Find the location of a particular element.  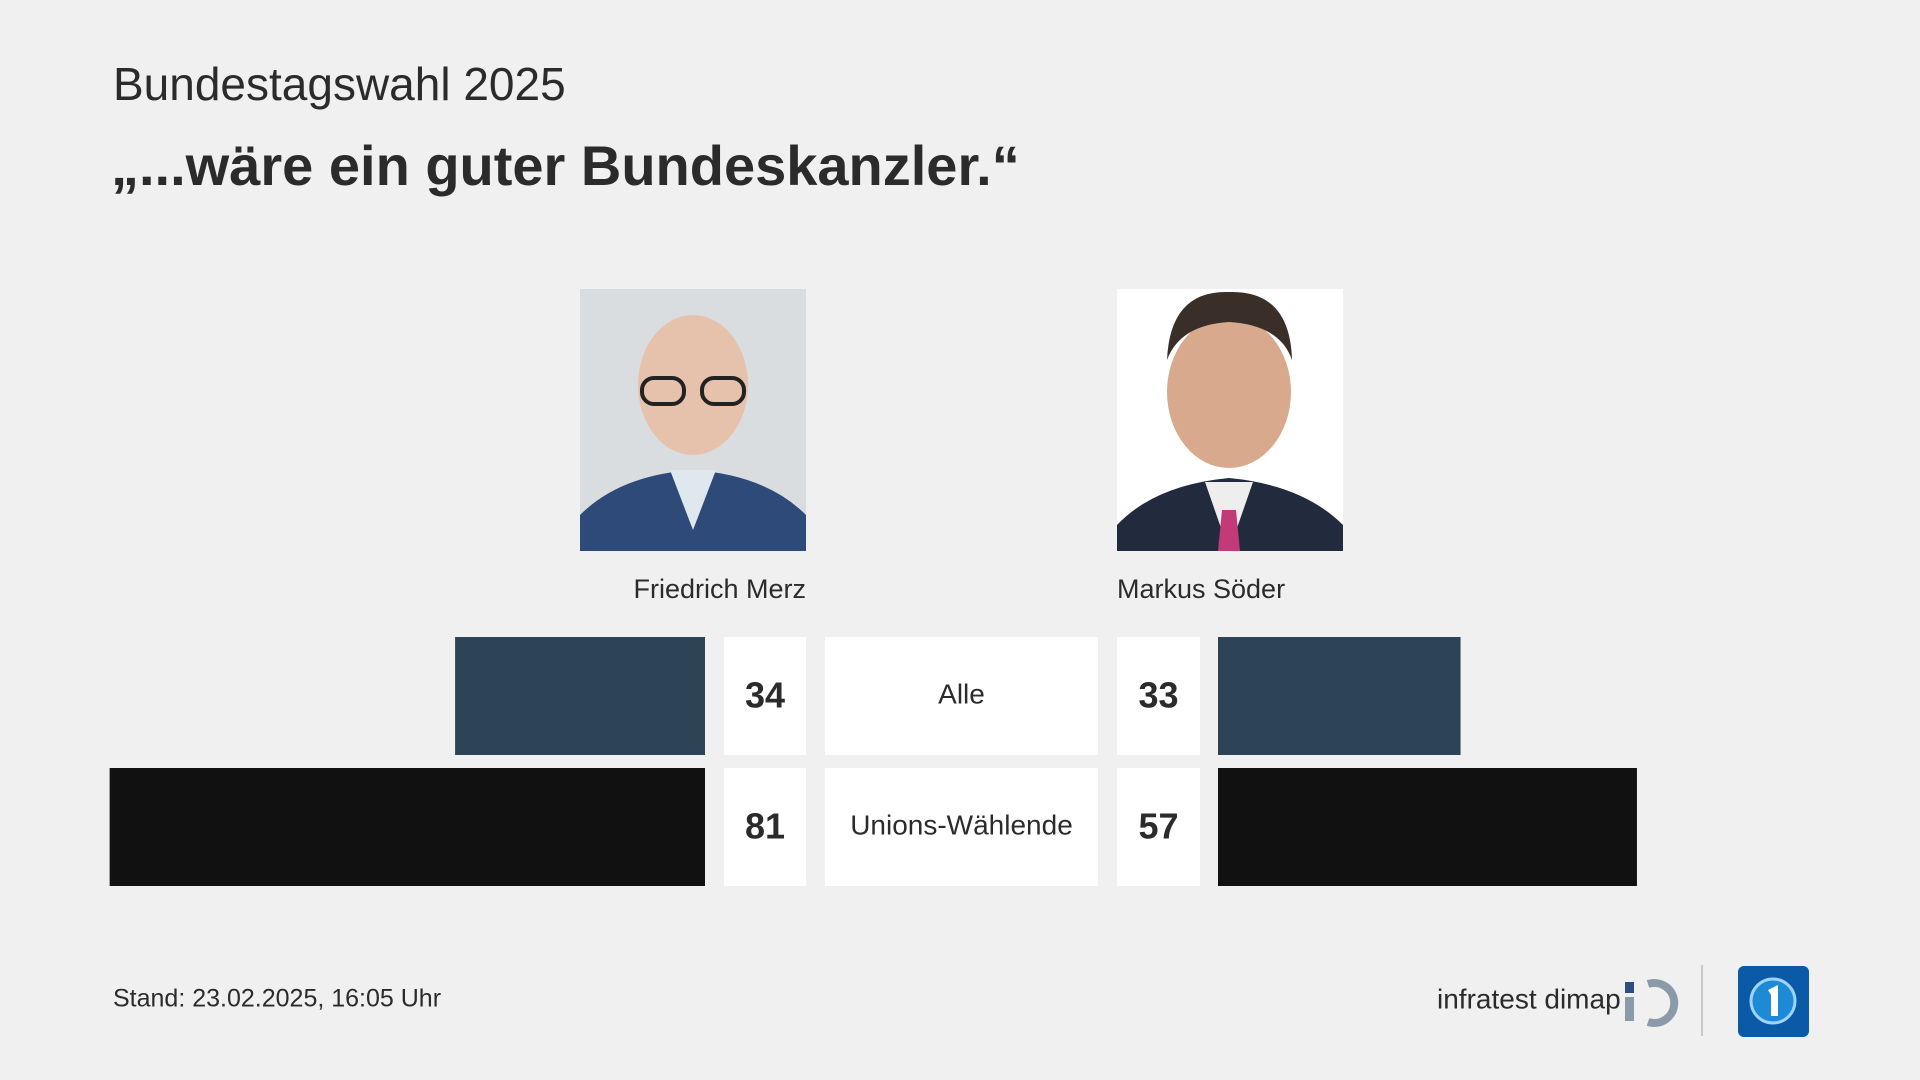

value-label: 34 is located at coordinates (765, 695).